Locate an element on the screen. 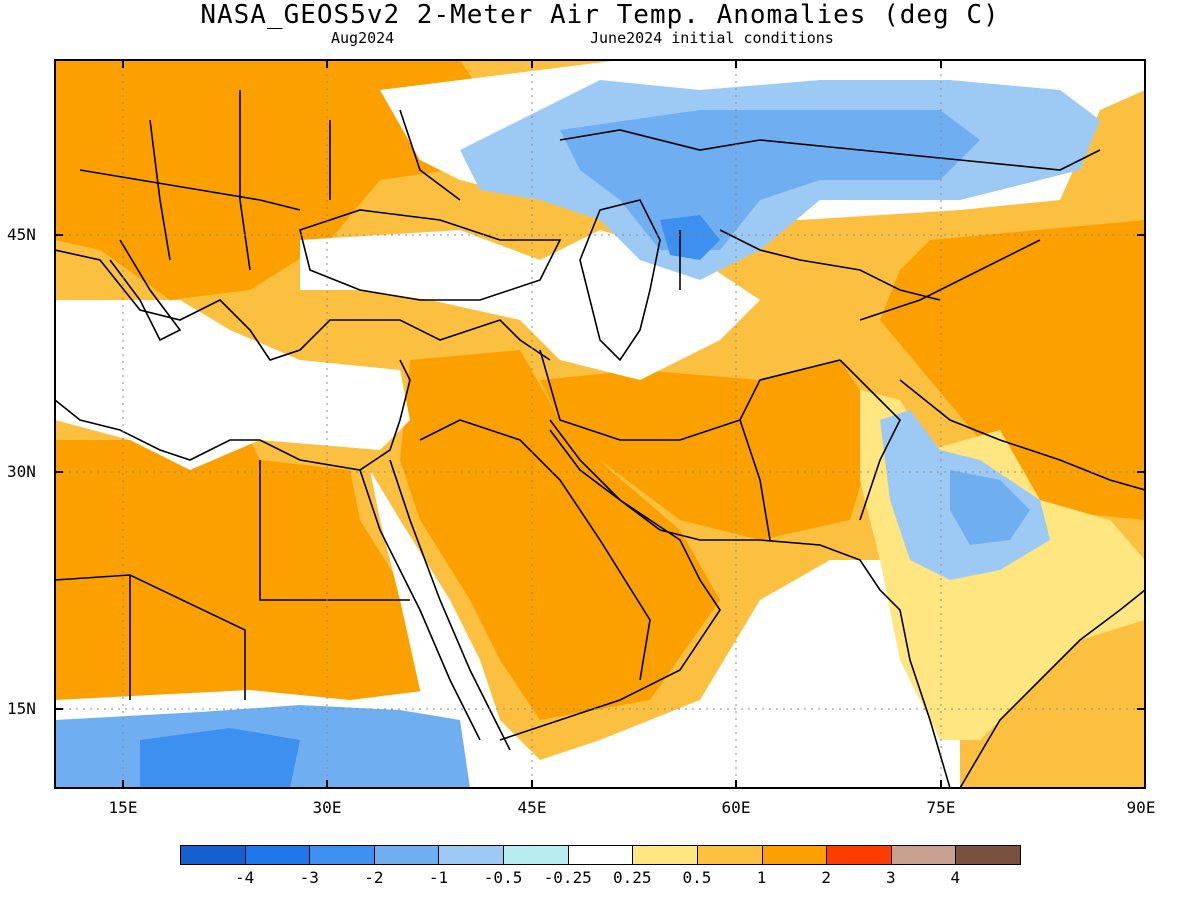 The width and height of the screenshot is (1200, 900). colorbar-label: 4 is located at coordinates (955, 877).